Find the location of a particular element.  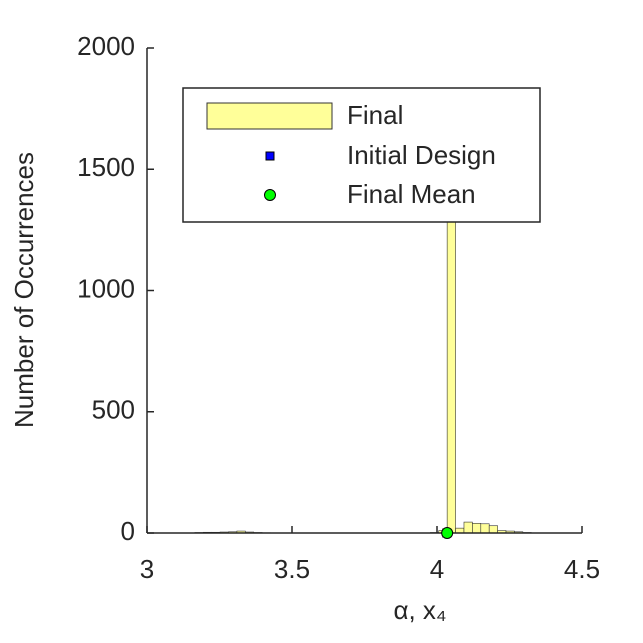

y-axis-label: Number of Occurrences is located at coordinates (24, 290).